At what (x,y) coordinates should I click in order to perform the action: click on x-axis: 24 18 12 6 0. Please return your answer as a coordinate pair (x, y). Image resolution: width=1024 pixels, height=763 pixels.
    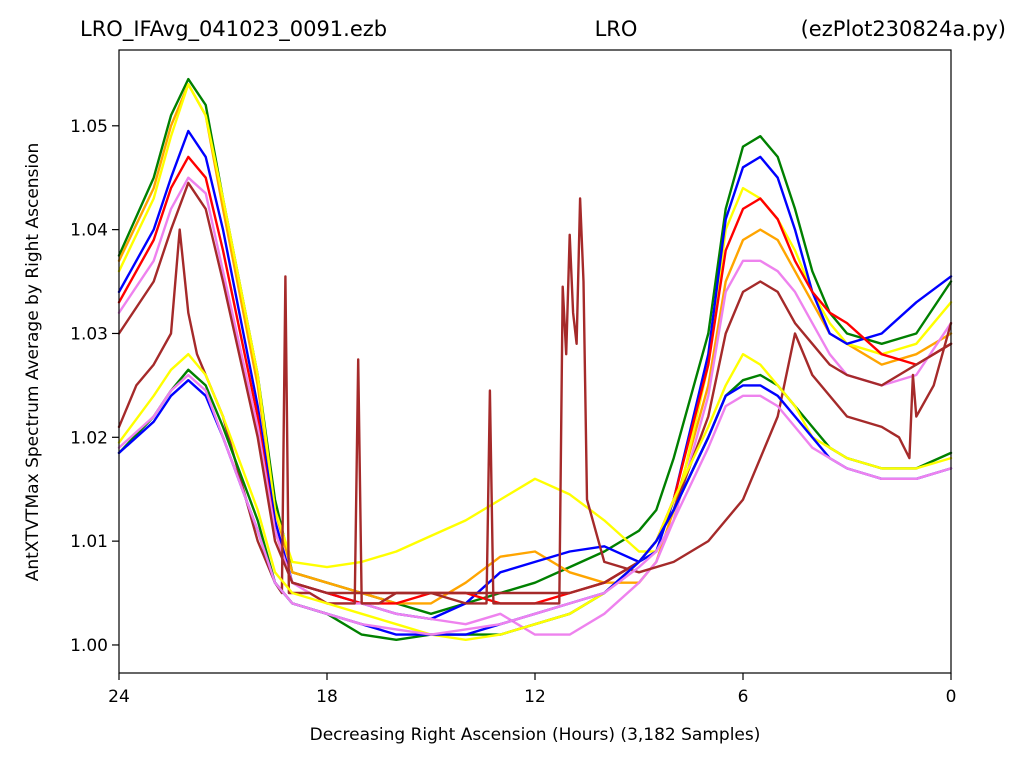
    Looking at the image, I should click on (532, 690).